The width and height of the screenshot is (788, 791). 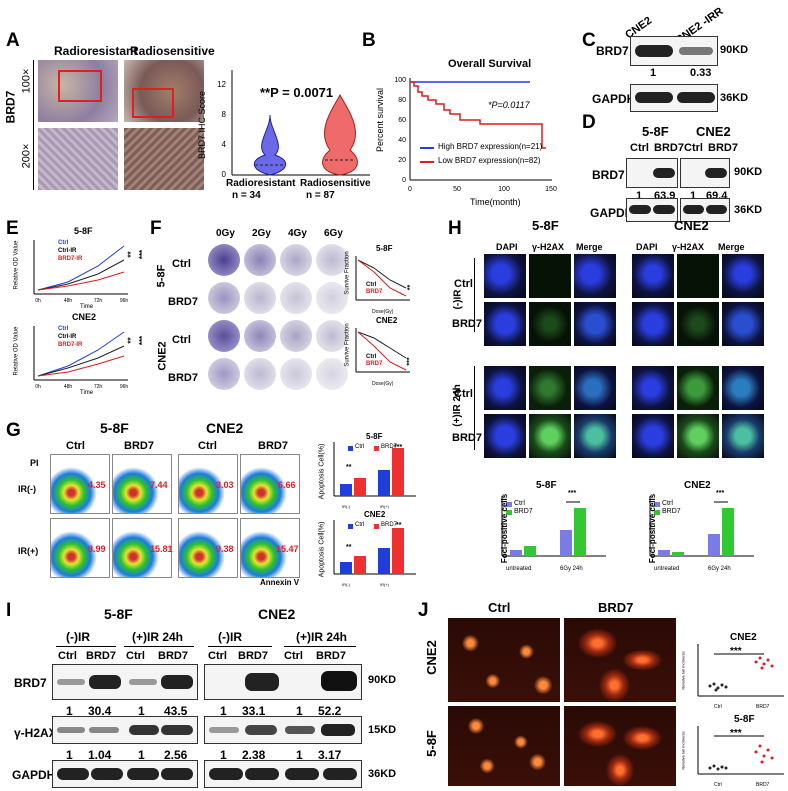 I want to click on blot-brd7-cne2, so click(x=705, y=173).